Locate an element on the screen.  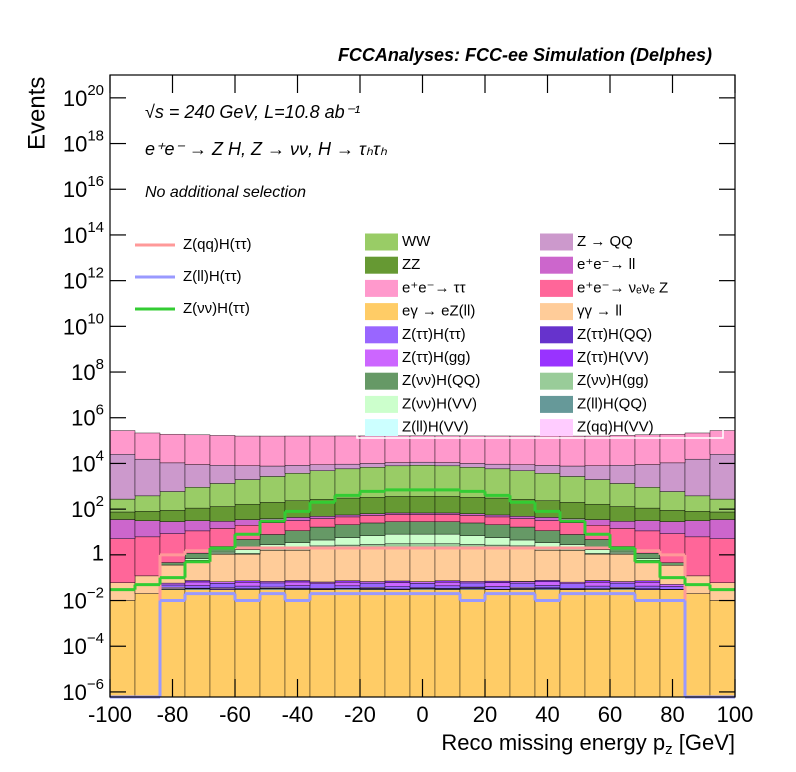
x-tick-label: 20 is located at coordinates (485, 714).